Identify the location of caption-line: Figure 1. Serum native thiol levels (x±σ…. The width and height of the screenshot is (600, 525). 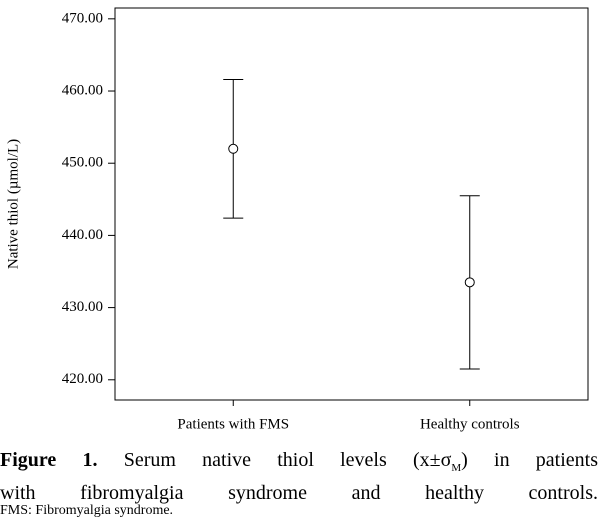
(299, 464).